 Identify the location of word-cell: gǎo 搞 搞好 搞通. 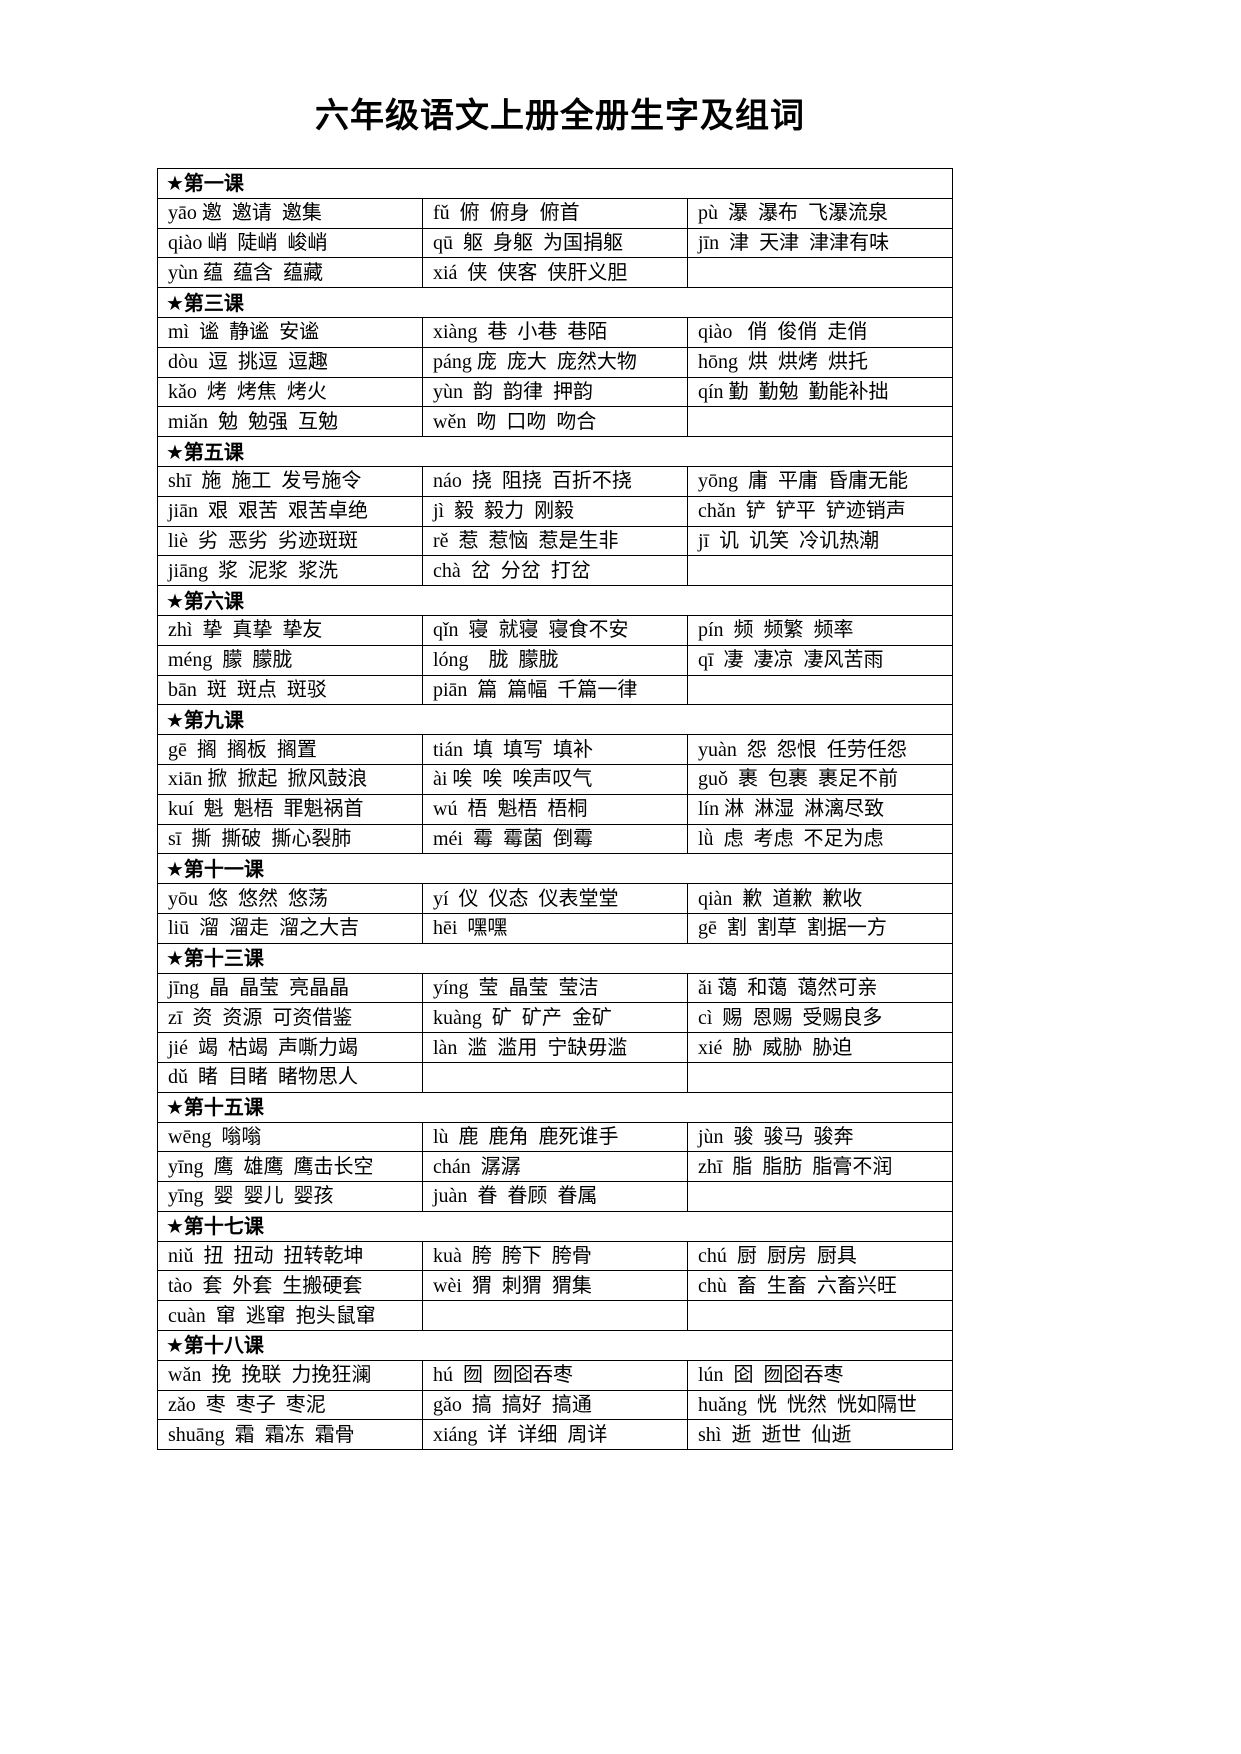
(555, 1405).